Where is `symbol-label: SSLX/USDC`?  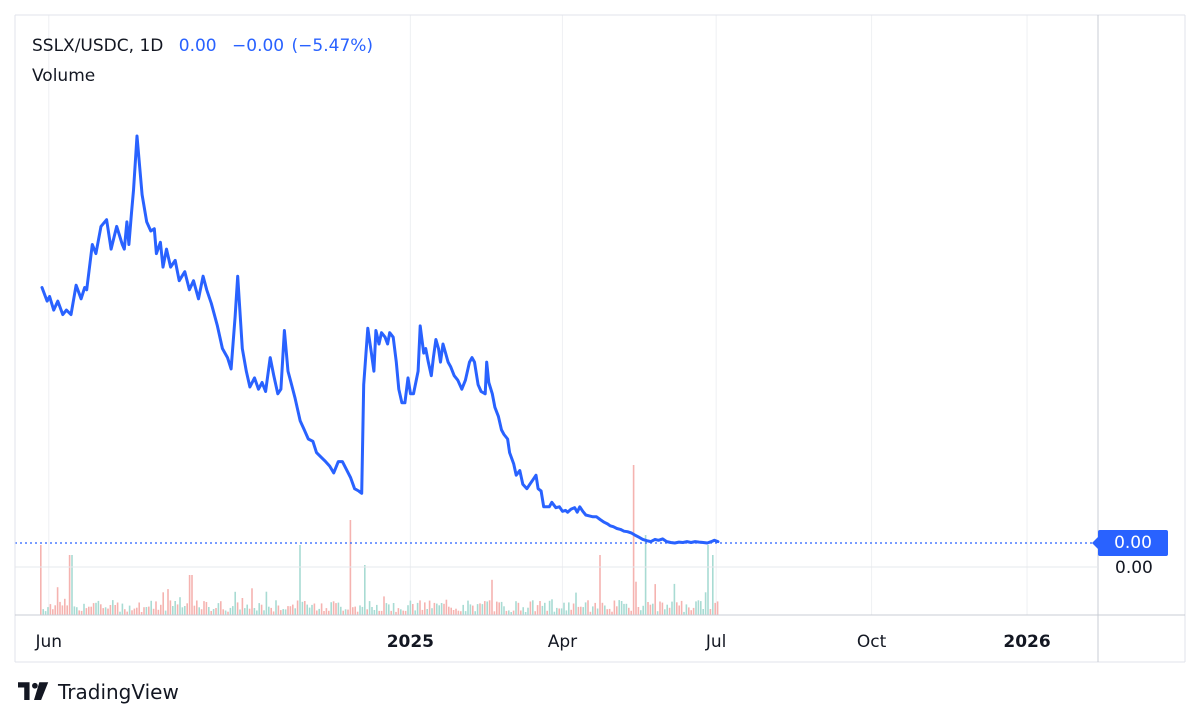
symbol-label: SSLX/USDC is located at coordinates (80, 46).